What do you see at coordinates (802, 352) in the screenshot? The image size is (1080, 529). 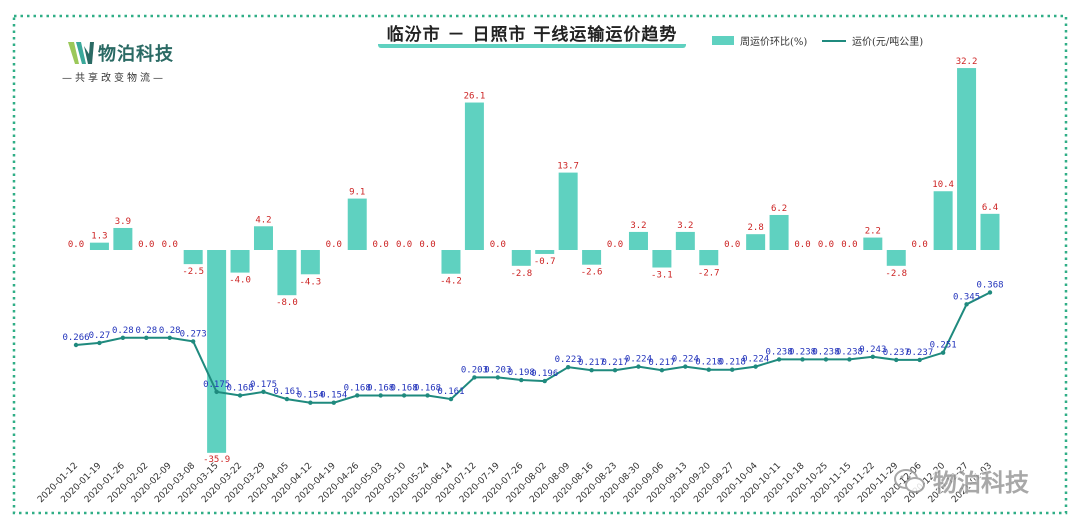 I see `line-label-2020-10-18: 0.238` at bounding box center [802, 352].